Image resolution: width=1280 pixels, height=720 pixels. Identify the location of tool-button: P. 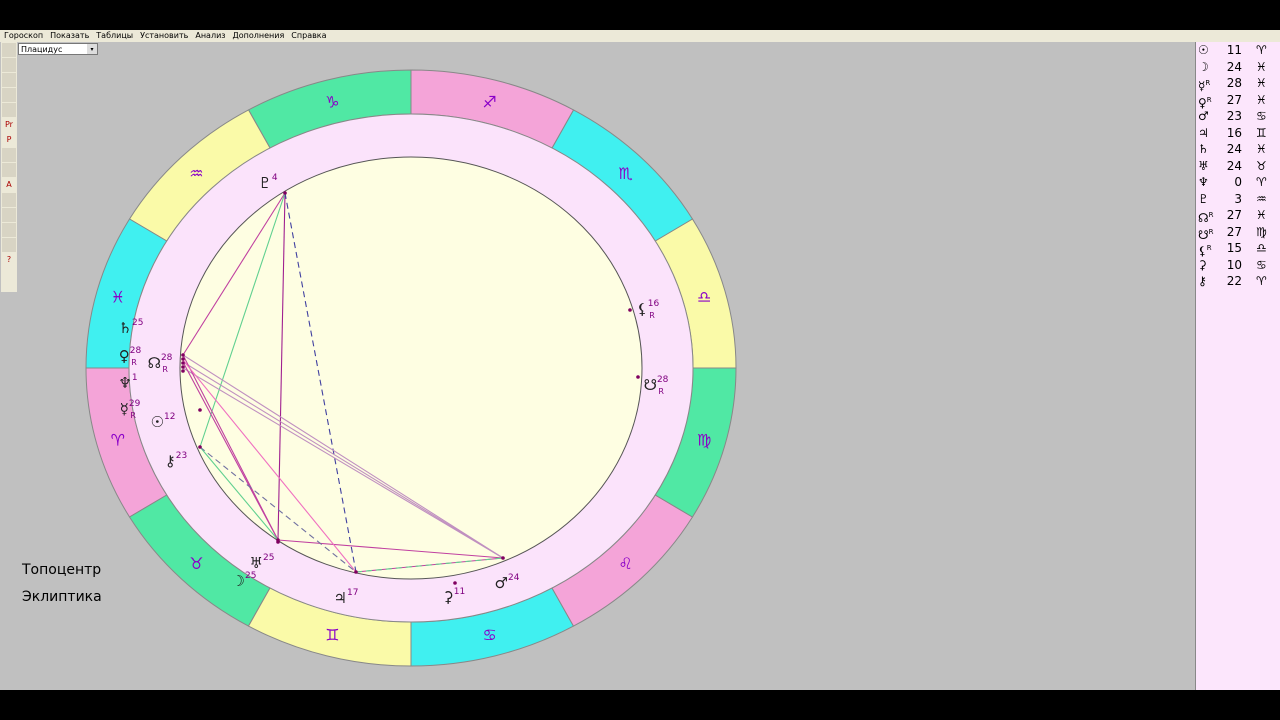
(9, 139).